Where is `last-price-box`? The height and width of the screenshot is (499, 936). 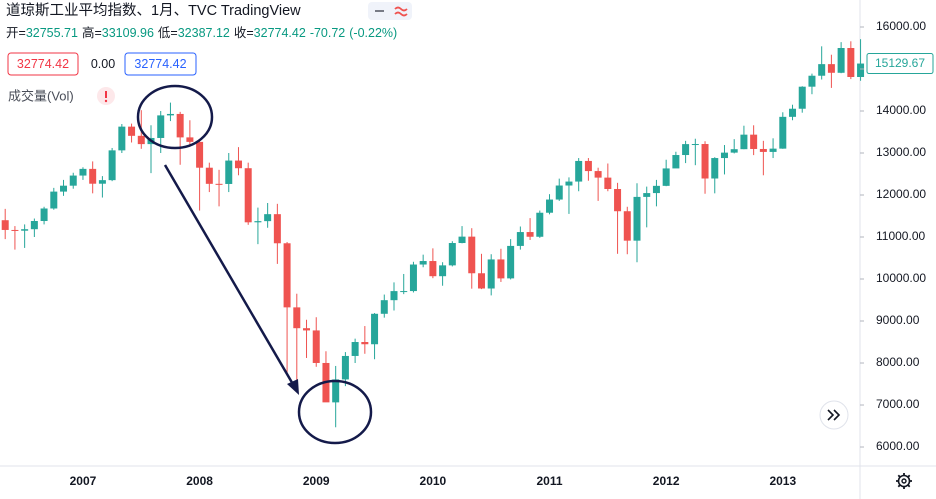
last-price-box is located at coordinates (900, 64).